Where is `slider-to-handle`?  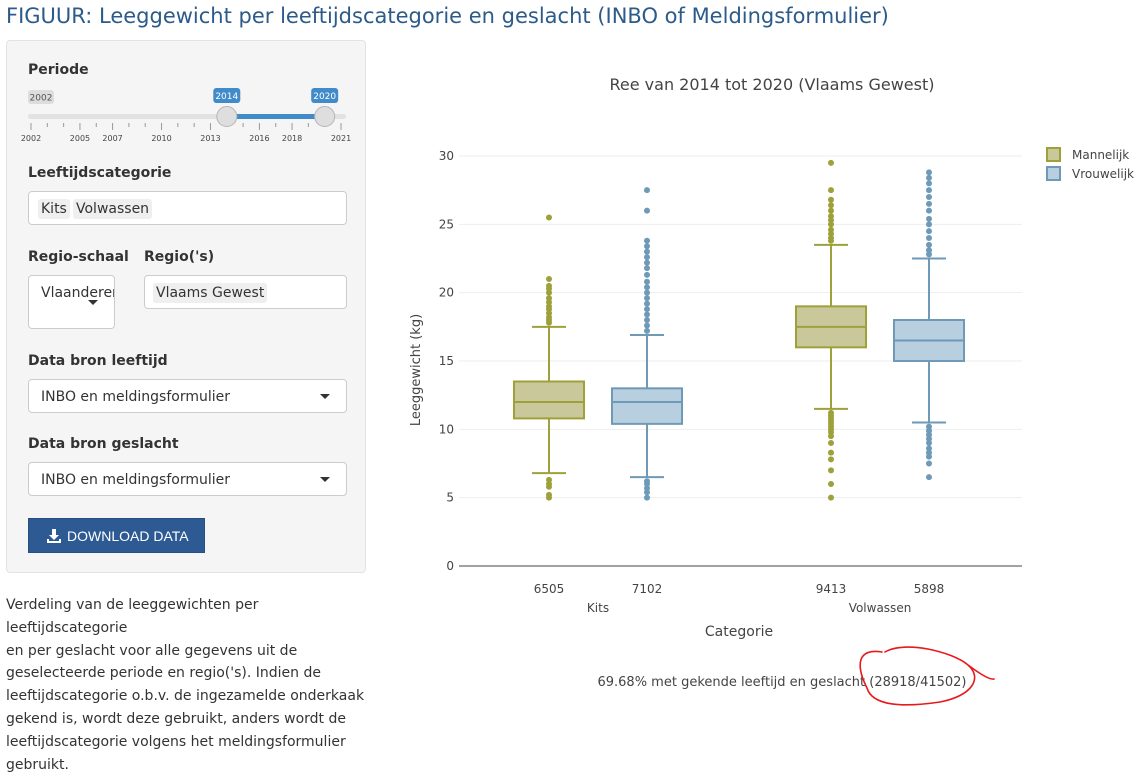
slider-to-handle is located at coordinates (325, 116).